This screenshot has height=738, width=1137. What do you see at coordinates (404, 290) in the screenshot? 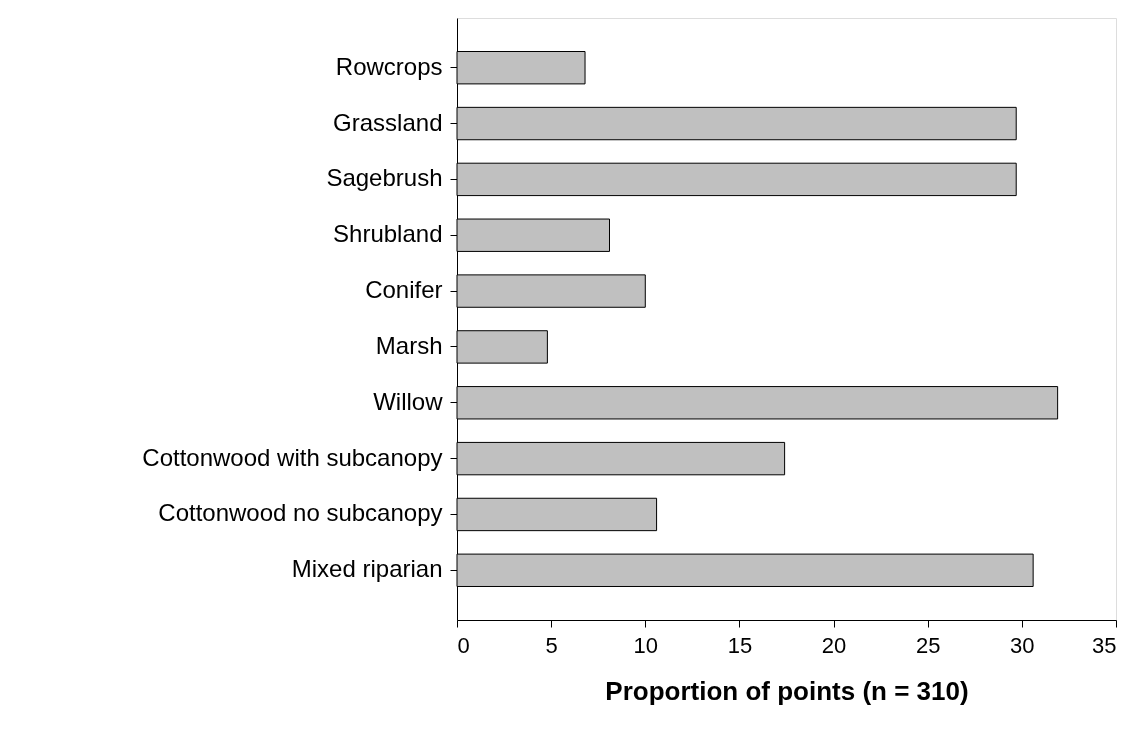
I see `y-tick-label: Conifer` at bounding box center [404, 290].